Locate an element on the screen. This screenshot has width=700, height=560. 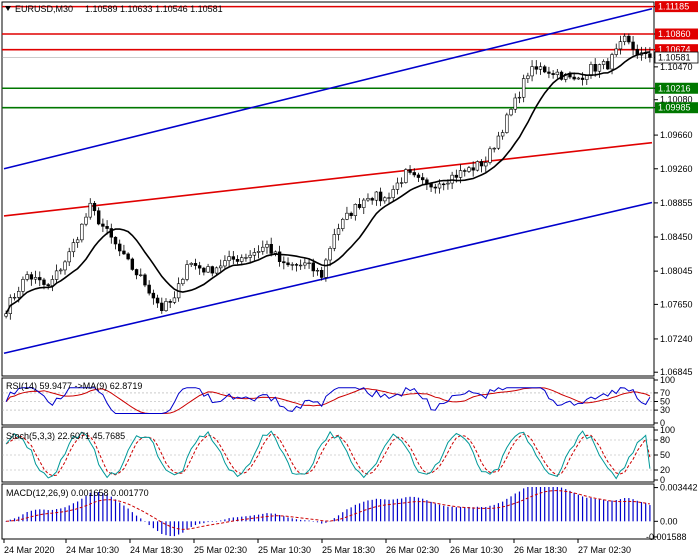
price-tick-label: 1.10080 is located at coordinates (676, 100).